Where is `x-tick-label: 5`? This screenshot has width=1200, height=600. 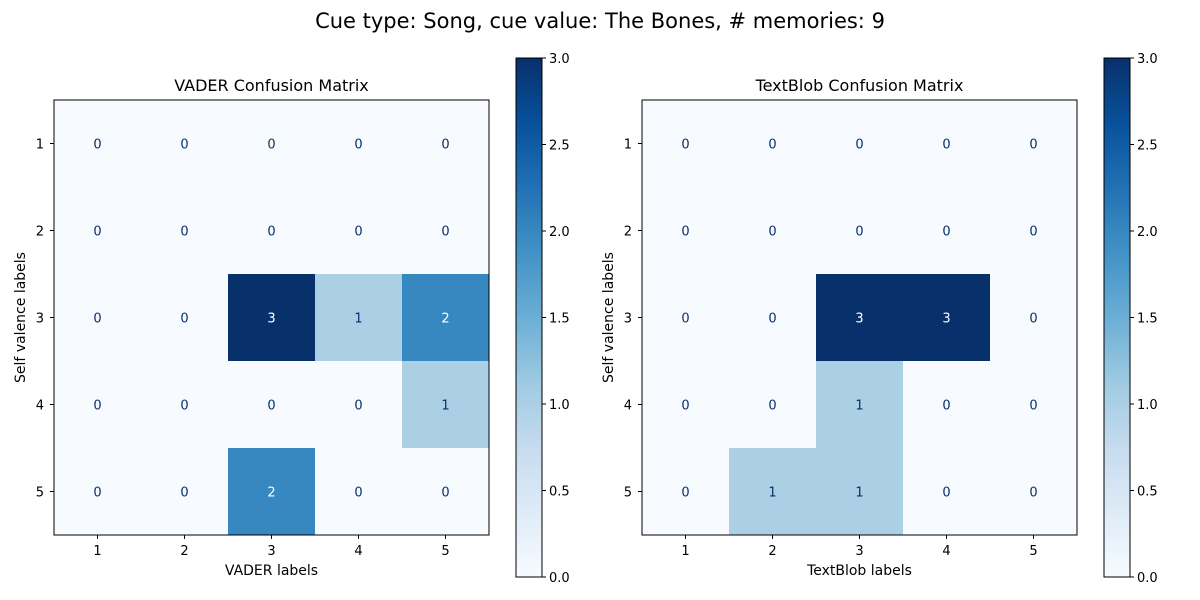
x-tick-label: 5 is located at coordinates (1033, 551).